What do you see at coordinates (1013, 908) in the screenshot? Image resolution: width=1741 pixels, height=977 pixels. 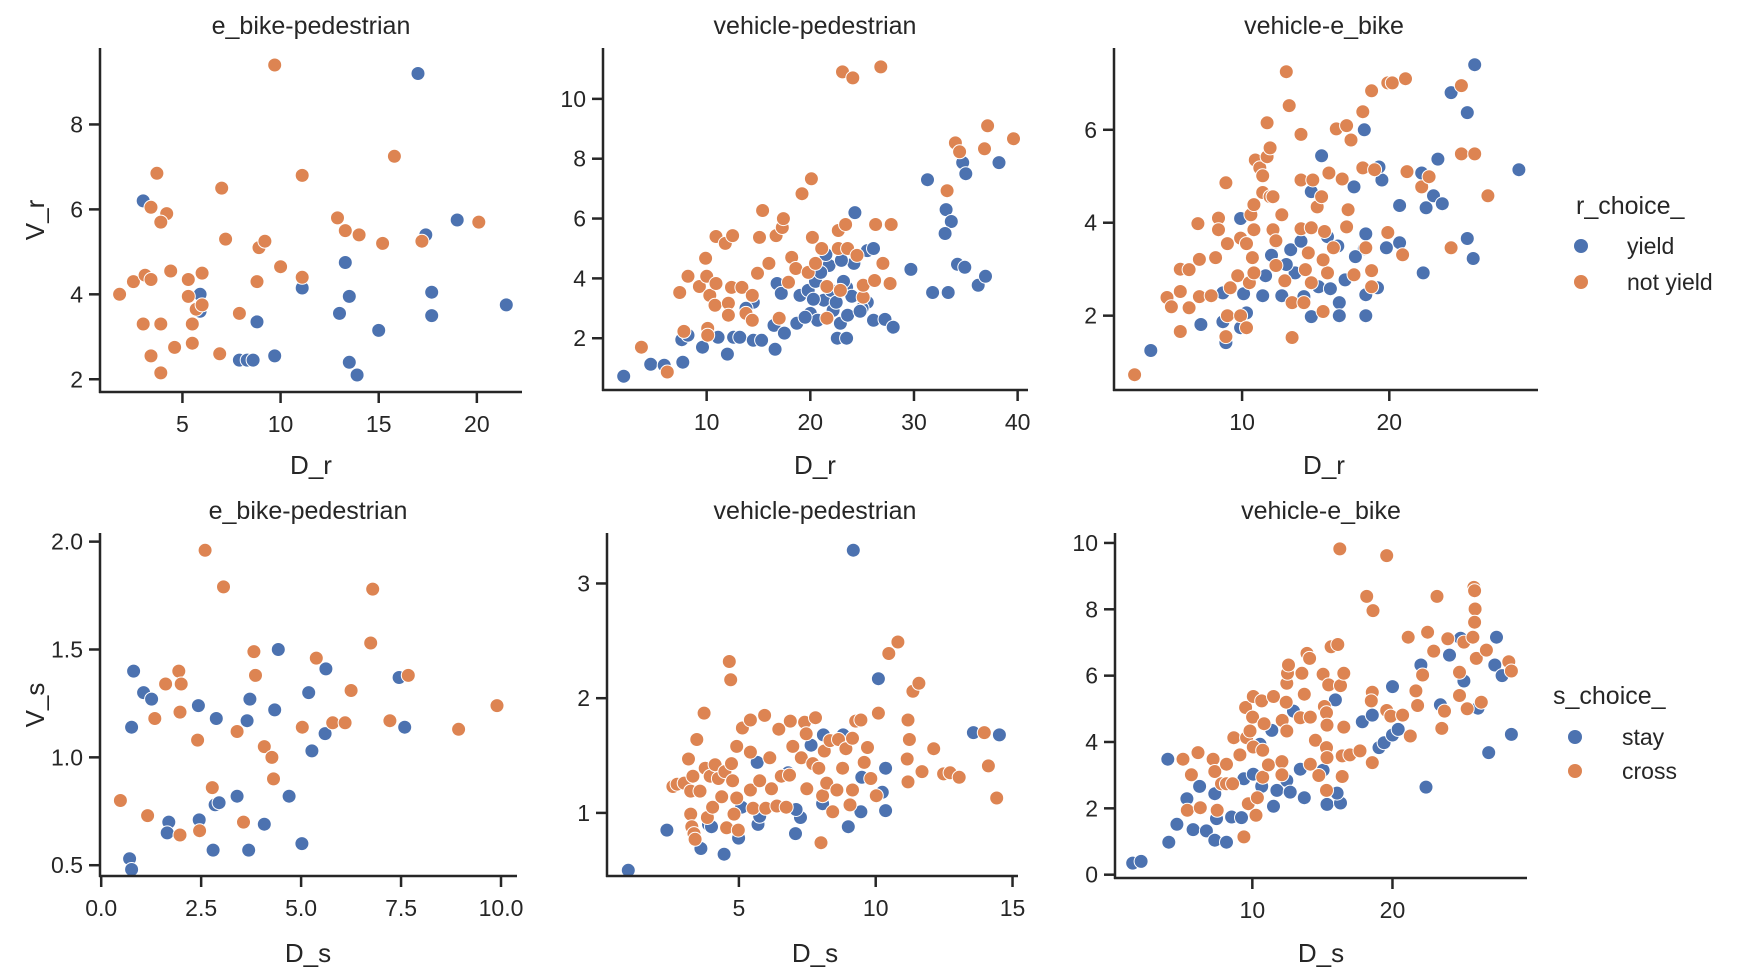 I see `x-tick-label: 15` at bounding box center [1013, 908].